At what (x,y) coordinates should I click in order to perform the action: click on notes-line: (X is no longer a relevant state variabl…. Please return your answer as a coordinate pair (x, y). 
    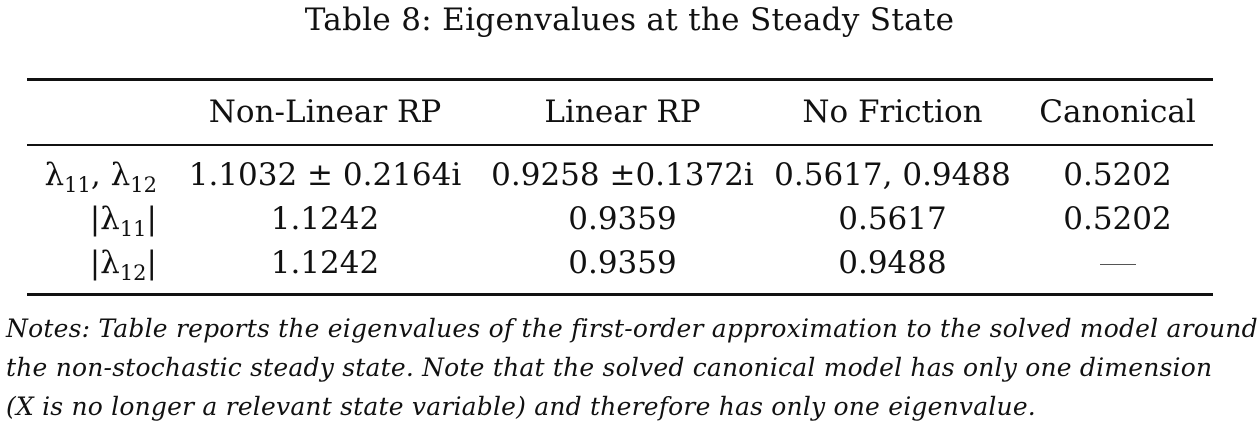
    Looking at the image, I should click on (521, 406).